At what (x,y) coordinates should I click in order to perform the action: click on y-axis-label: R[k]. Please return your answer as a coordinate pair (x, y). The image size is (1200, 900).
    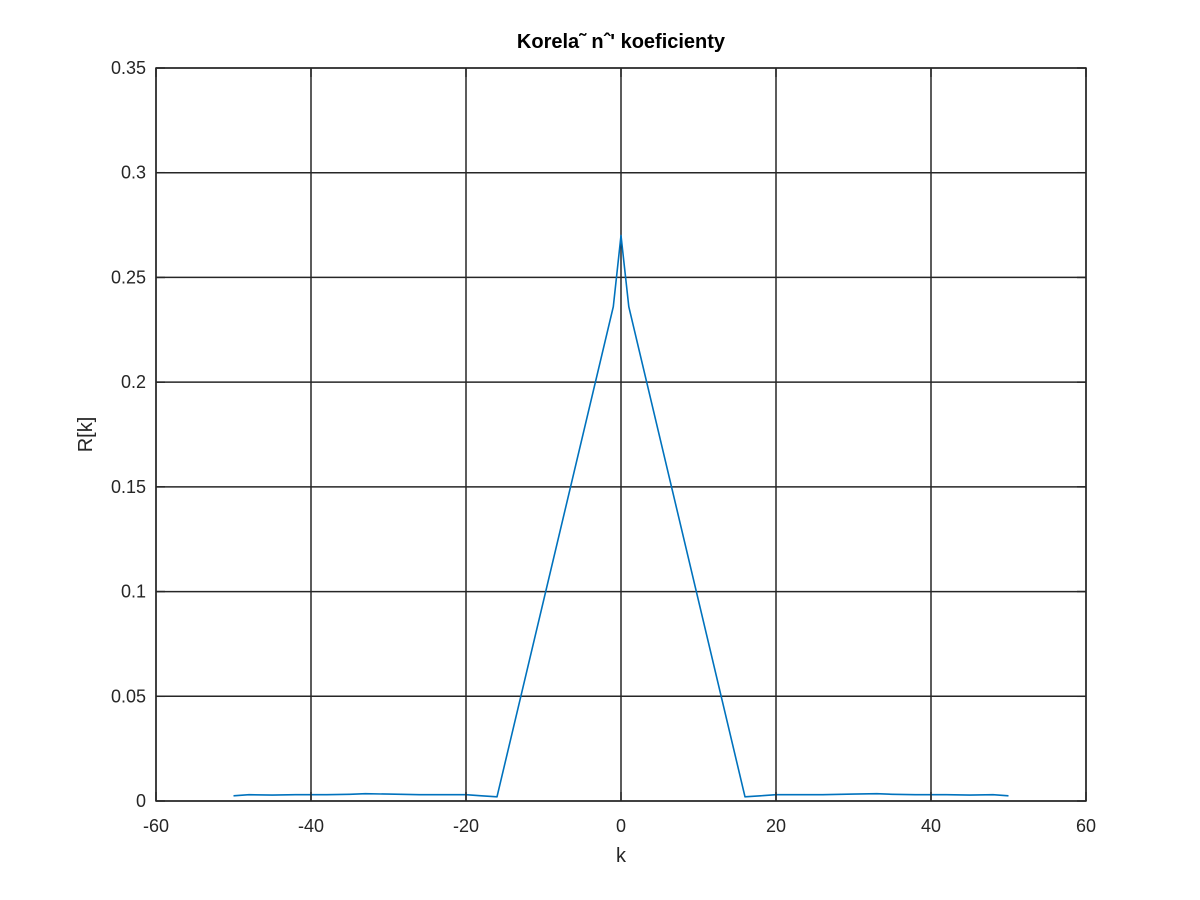
    Looking at the image, I should click on (86, 435).